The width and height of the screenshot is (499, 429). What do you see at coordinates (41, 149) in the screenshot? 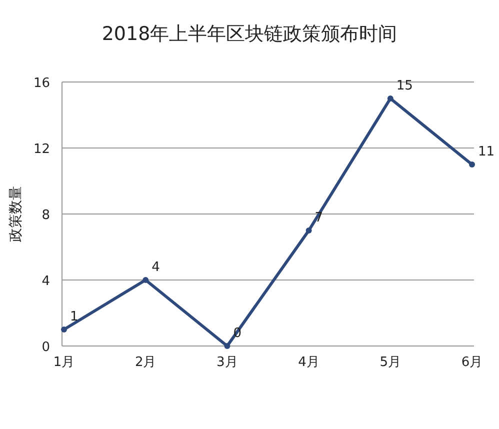
I see `y-tick-label: 12` at bounding box center [41, 149].